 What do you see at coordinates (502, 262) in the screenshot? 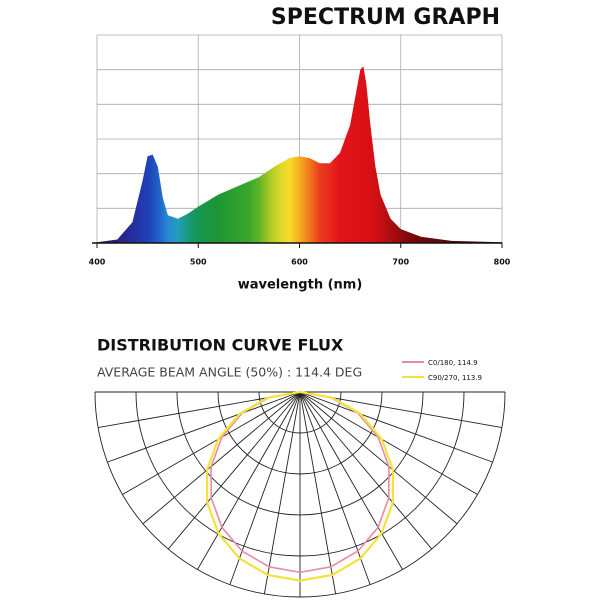
I see `x-tick-label: 800` at bounding box center [502, 262].